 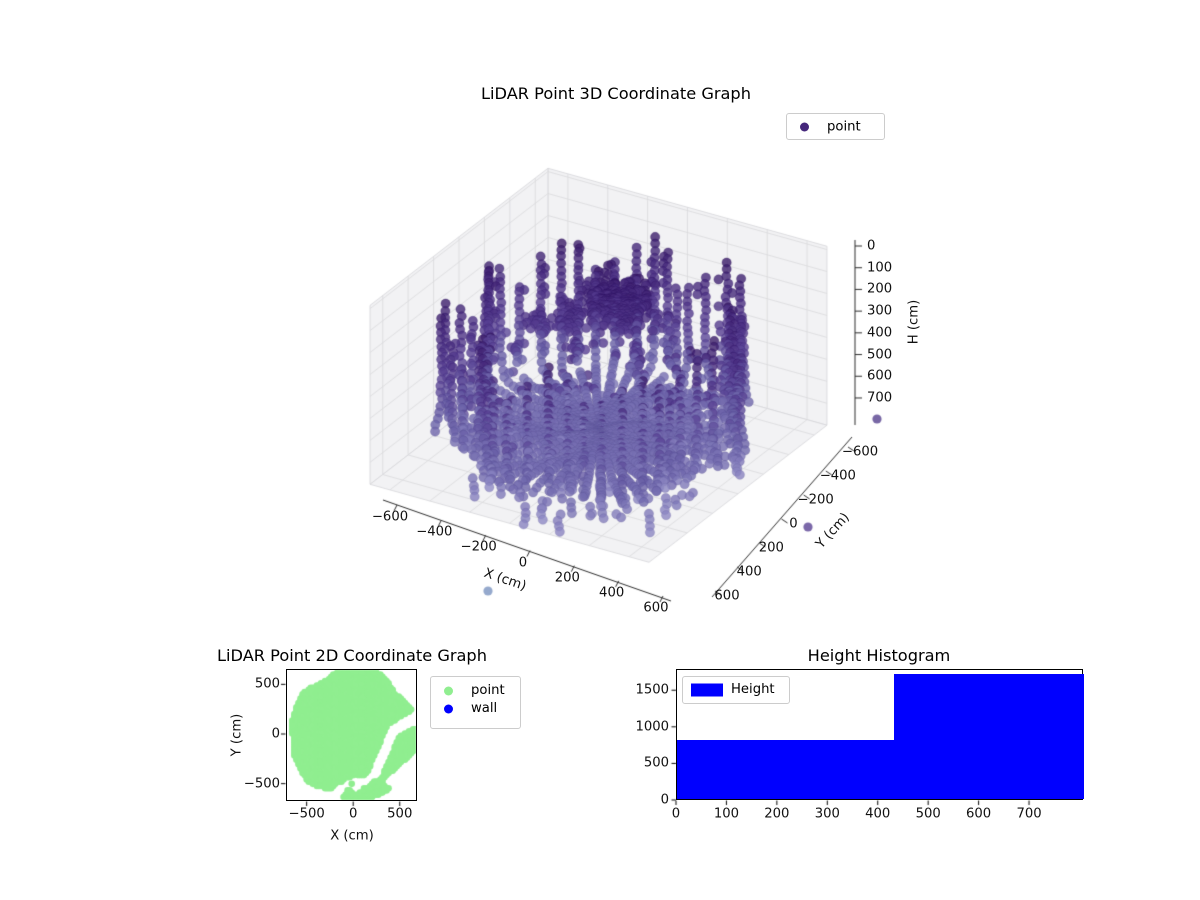 What do you see at coordinates (871, 246) in the screenshot?
I see `plot3d-ztick: 0` at bounding box center [871, 246].